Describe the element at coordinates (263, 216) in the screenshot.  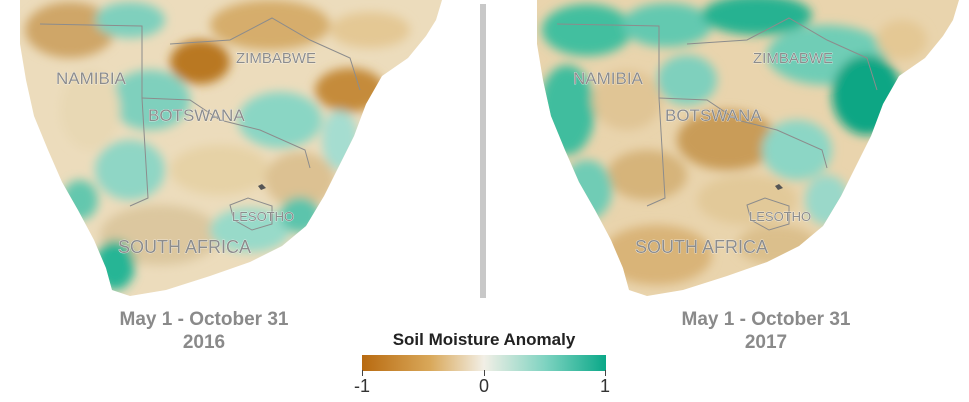
I see `label-lesotho-2016: LESOTHO` at that location.